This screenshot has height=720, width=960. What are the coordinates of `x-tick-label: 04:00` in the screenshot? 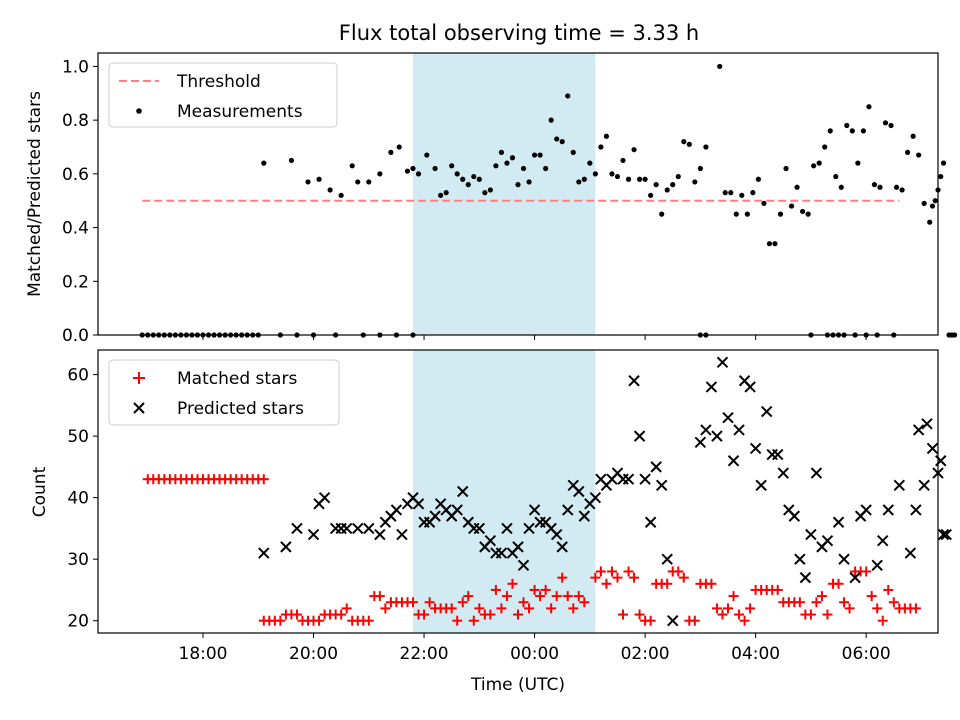 It's located at (755, 654).